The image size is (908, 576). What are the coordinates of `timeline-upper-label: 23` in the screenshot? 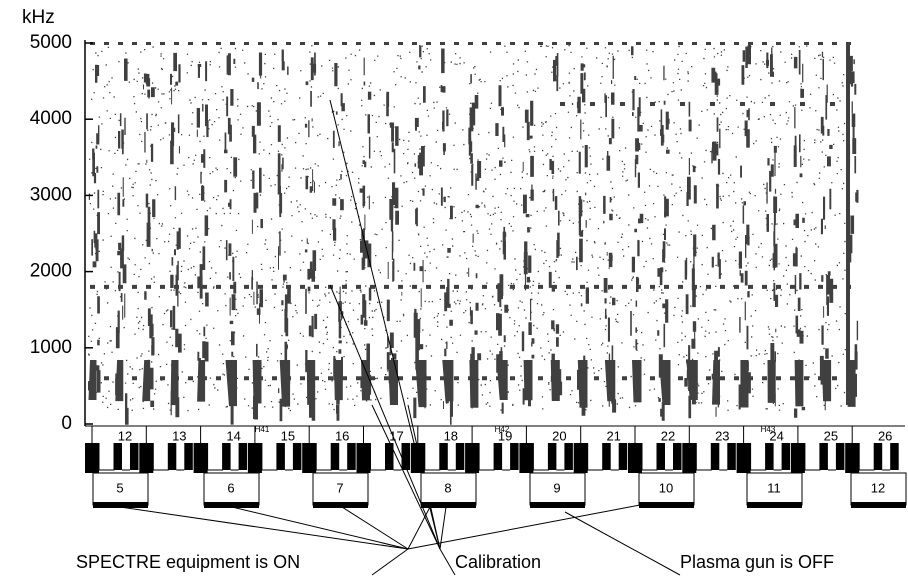 It's located at (722, 435).